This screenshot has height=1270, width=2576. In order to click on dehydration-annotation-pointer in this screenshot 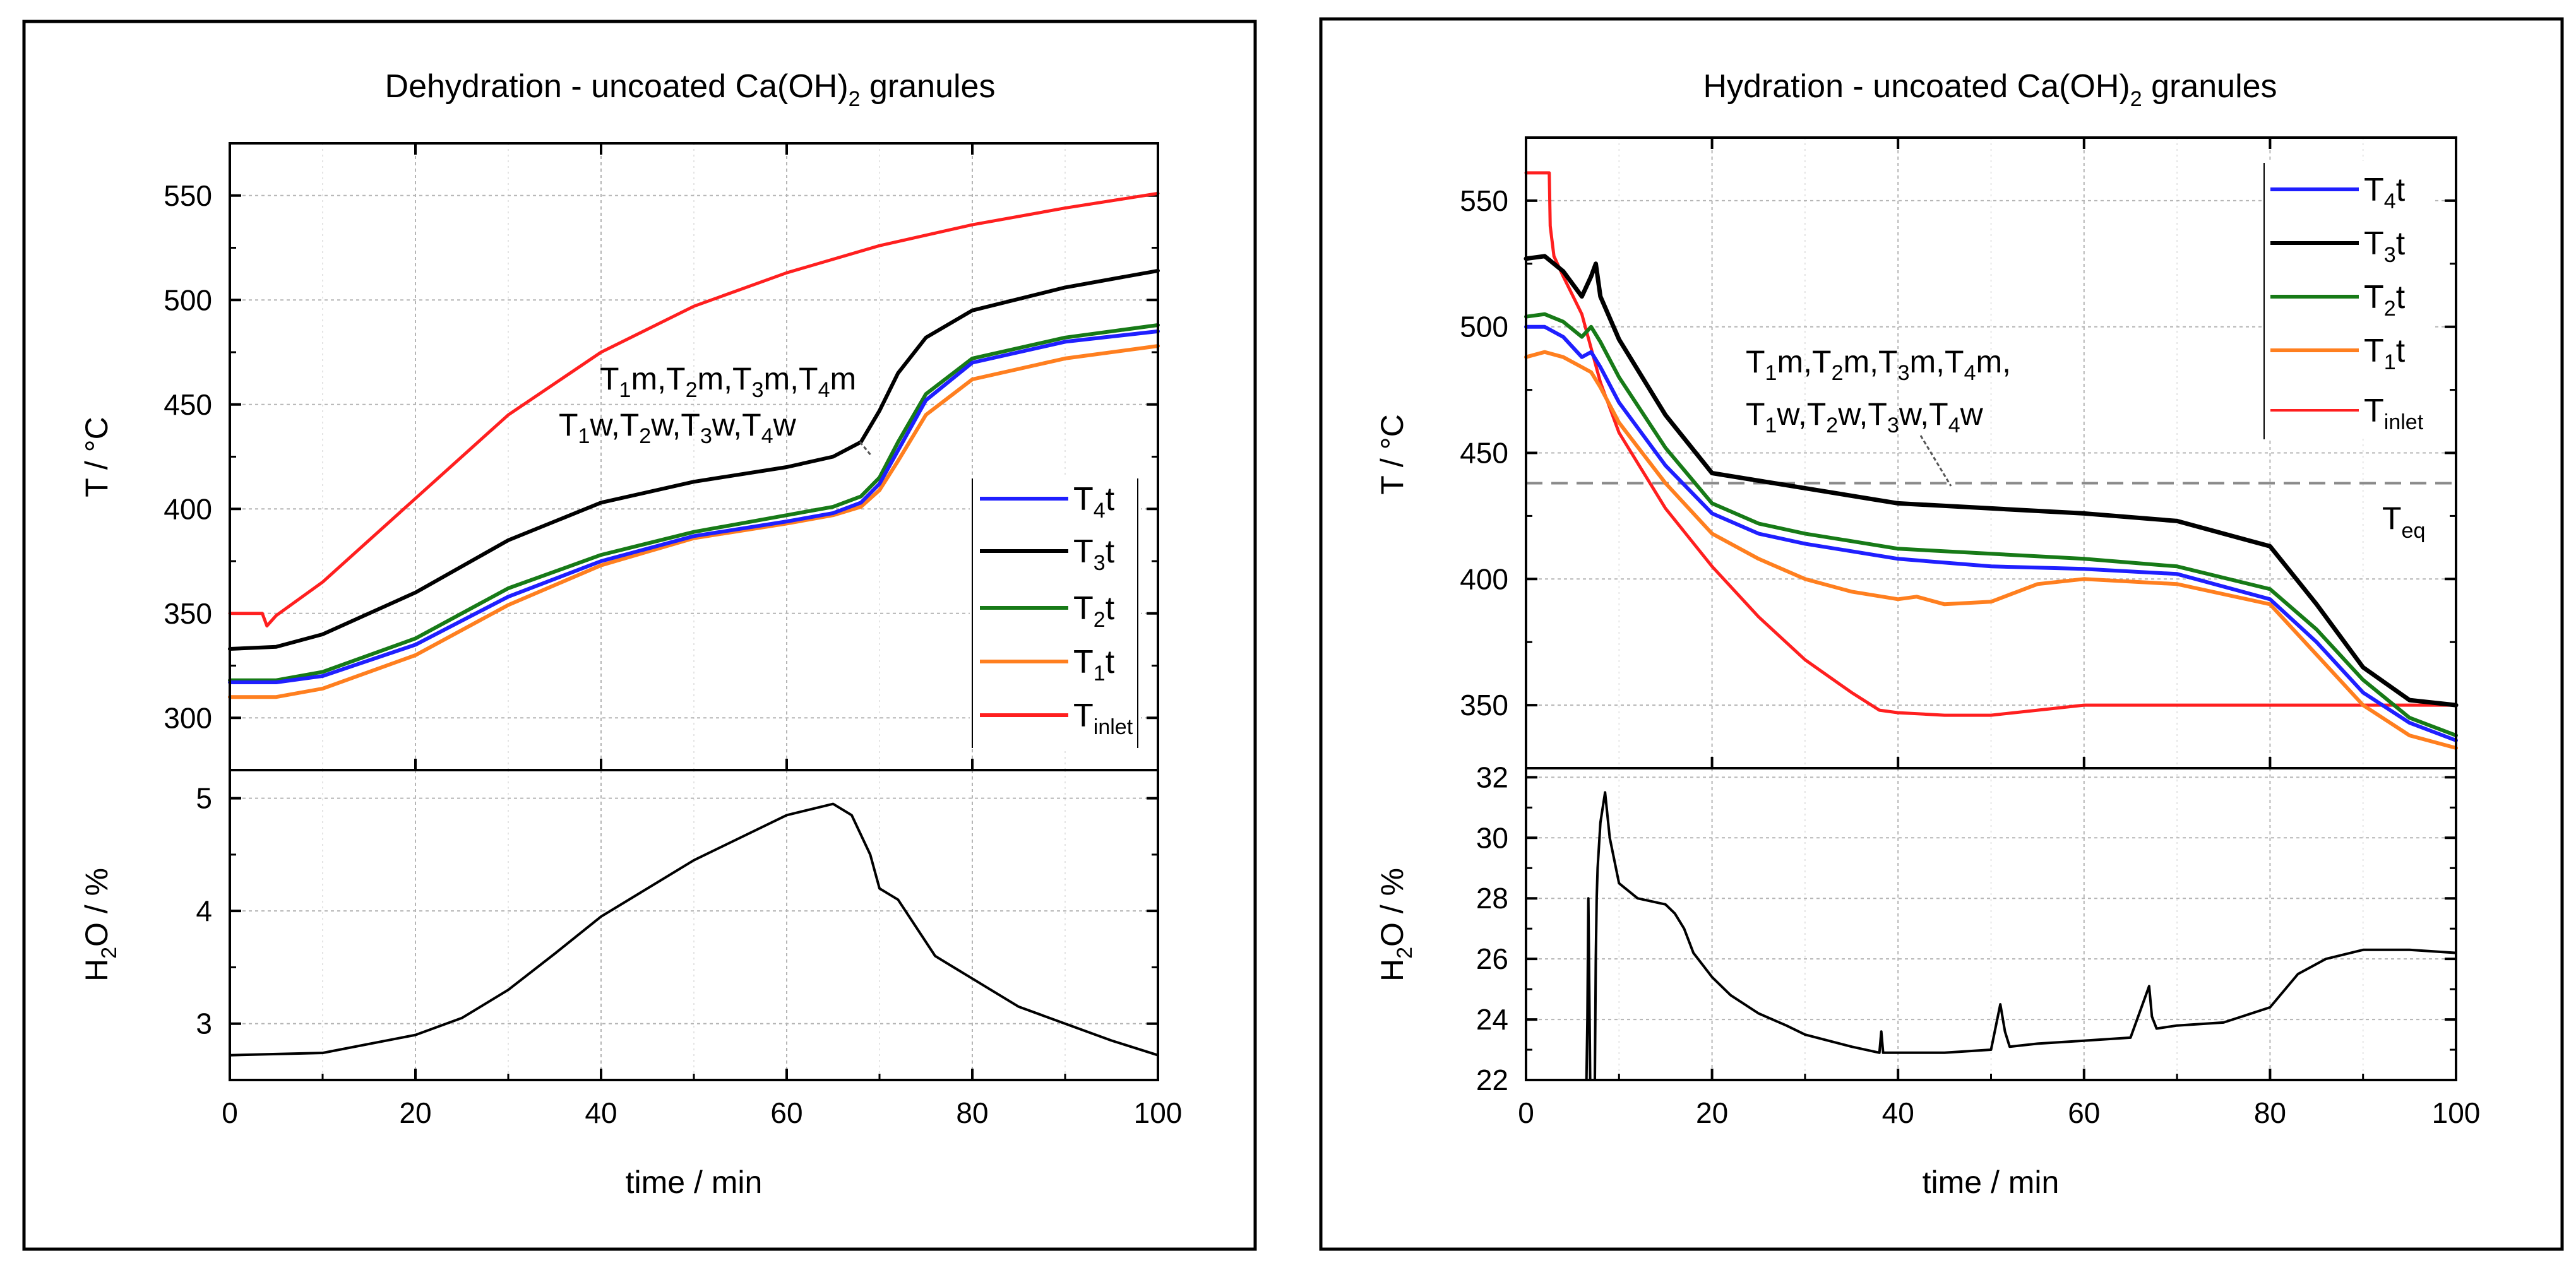, I will do `click(866, 448)`.